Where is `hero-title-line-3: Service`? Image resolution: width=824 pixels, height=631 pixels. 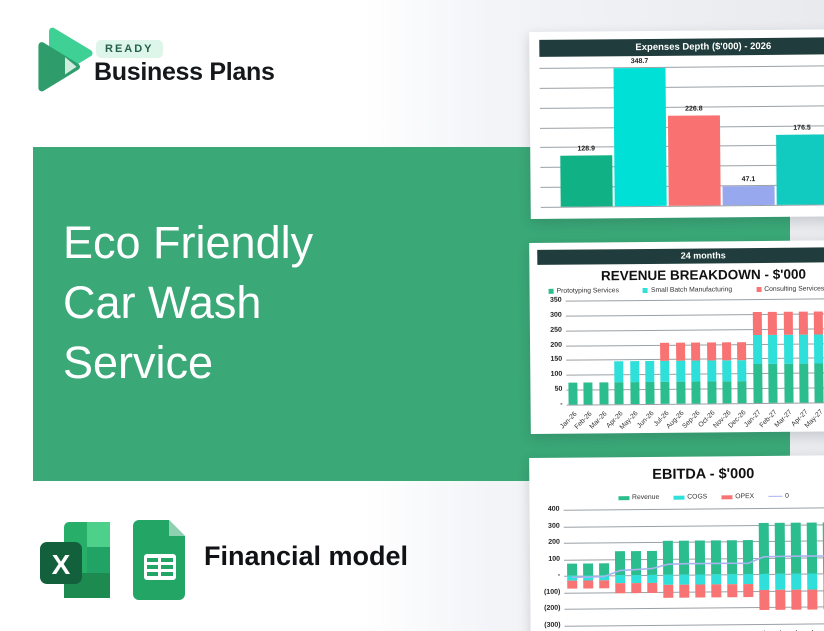
hero-title-line-3: Service is located at coordinates (138, 362).